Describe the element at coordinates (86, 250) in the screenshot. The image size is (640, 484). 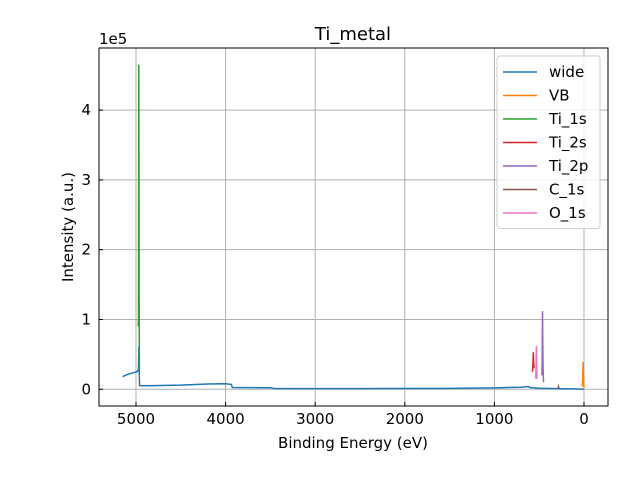
I see `y-tick-label: 2` at that location.